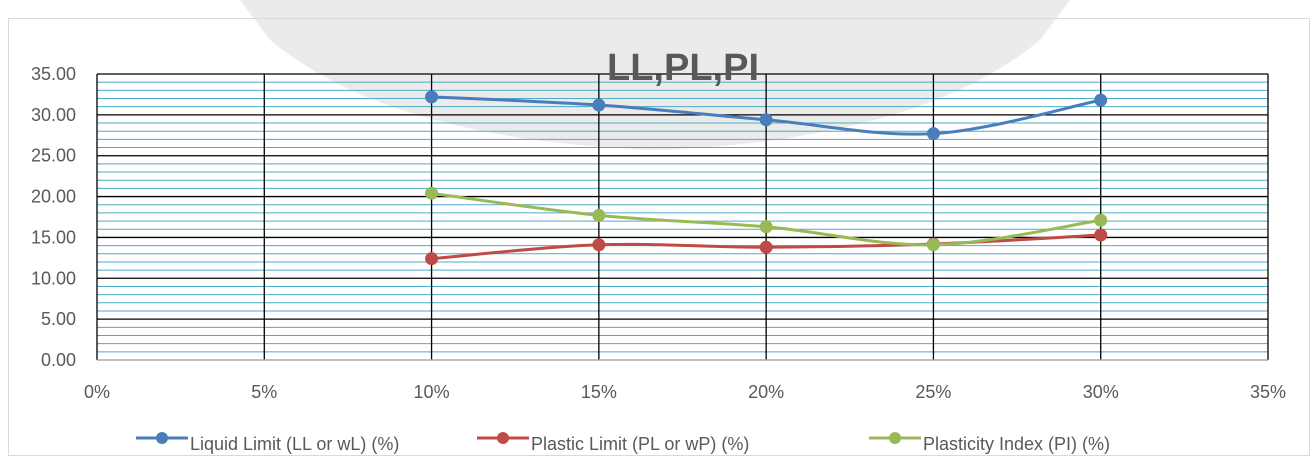 Image resolution: width=1316 pixels, height=458 pixels. What do you see at coordinates (683, 68) in the screenshot?
I see `chart-title: LL,PL,PI` at bounding box center [683, 68].